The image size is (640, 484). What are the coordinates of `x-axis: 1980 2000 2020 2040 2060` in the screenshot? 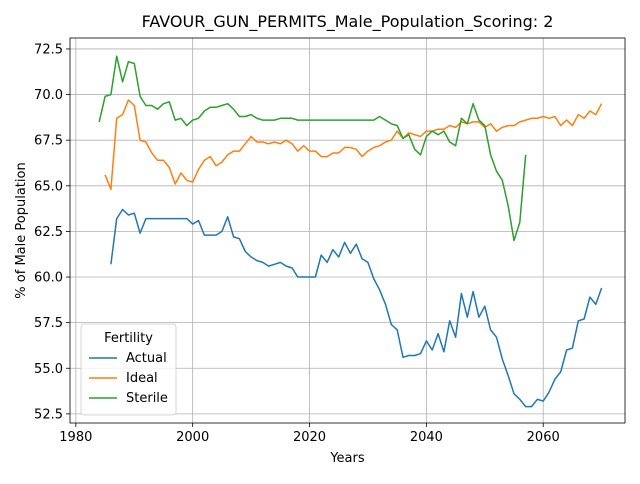 It's located at (309, 434).